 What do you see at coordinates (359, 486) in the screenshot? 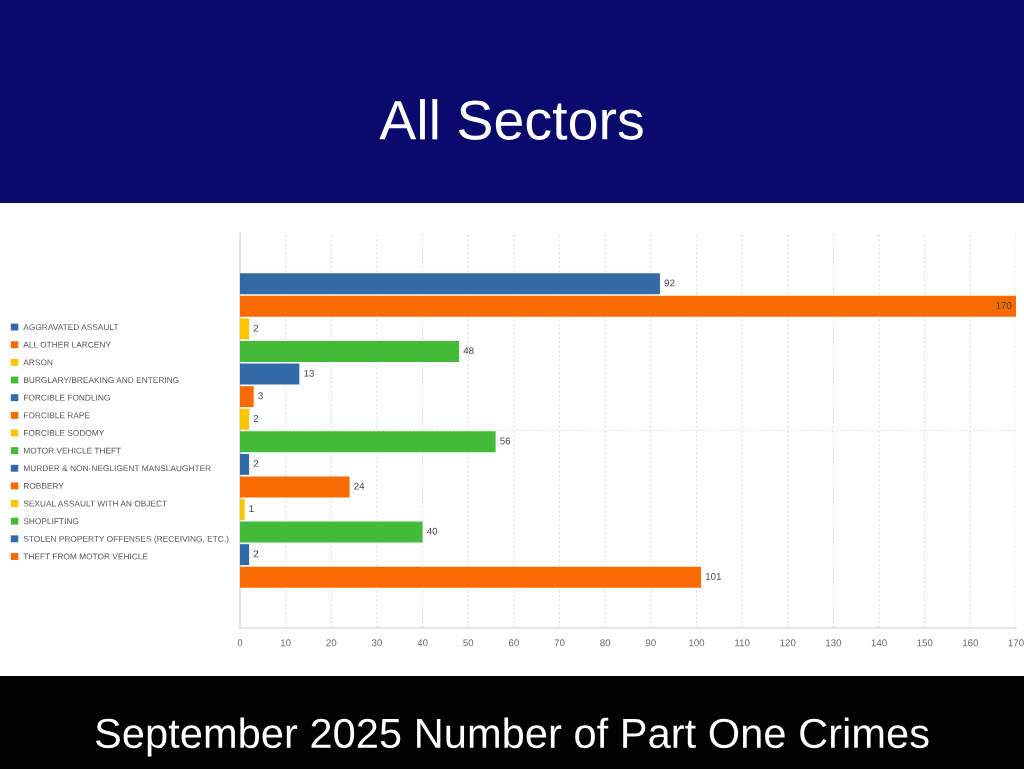
I see `data-label: 24` at bounding box center [359, 486].